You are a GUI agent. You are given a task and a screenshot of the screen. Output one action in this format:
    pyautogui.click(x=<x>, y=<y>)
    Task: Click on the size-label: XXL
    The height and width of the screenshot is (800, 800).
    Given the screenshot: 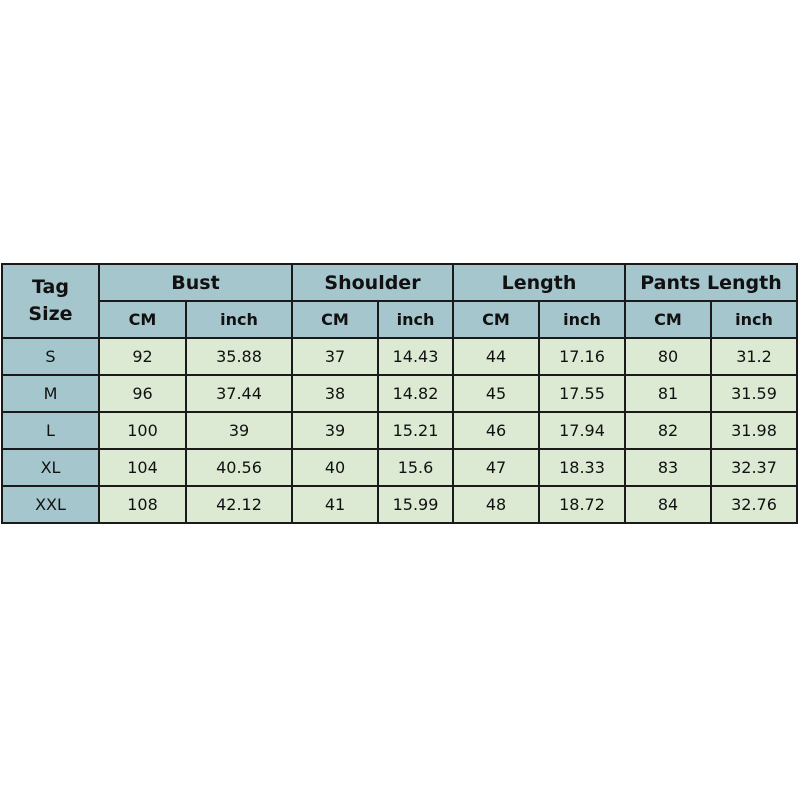 What is the action you would take?
    pyautogui.click(x=50, y=504)
    